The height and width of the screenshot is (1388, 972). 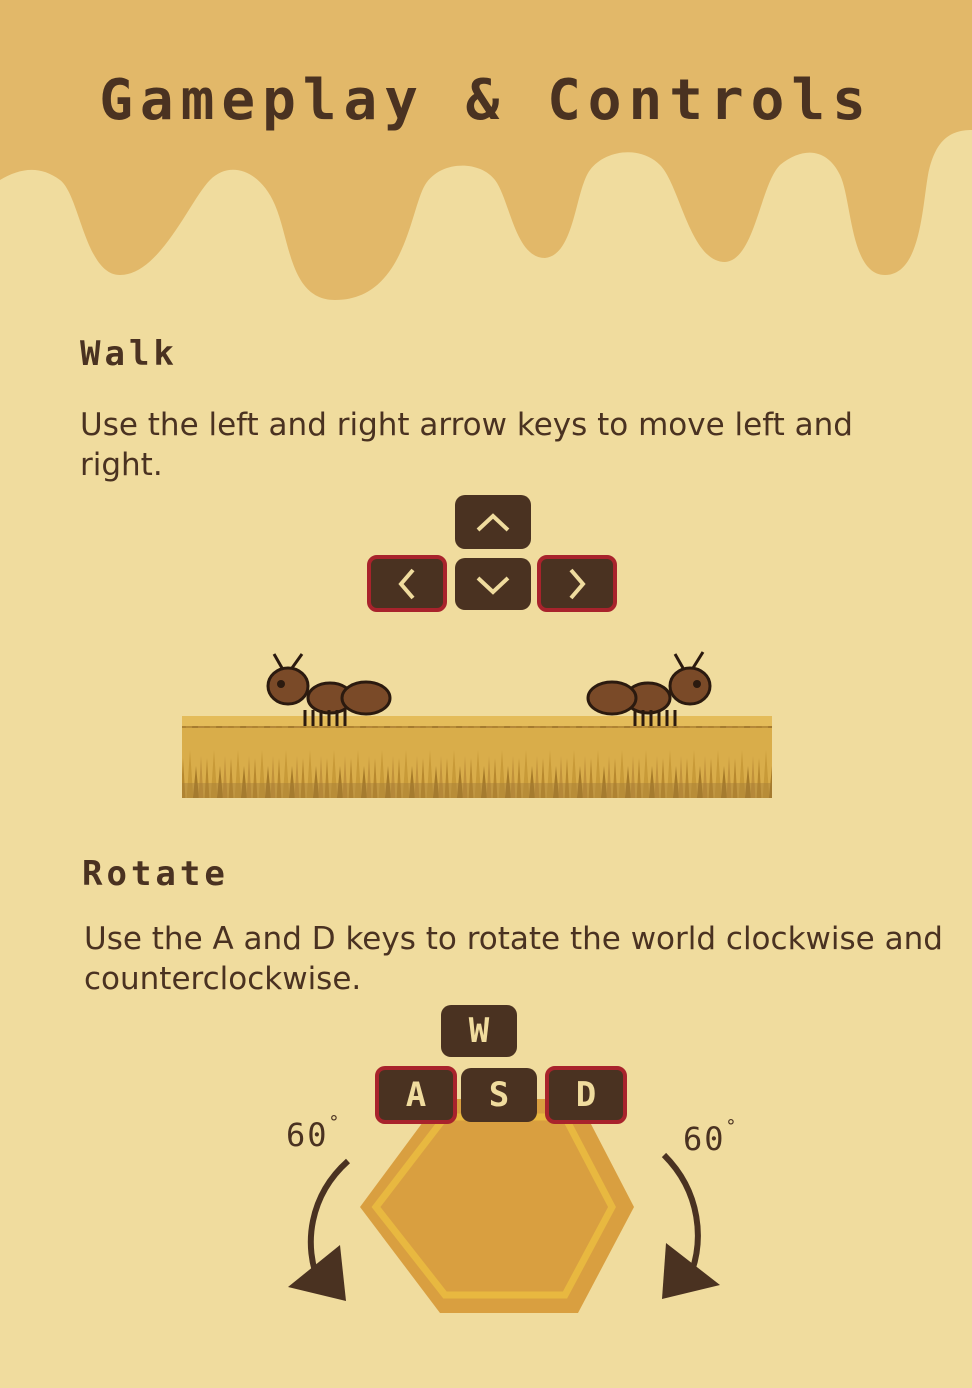 I want to click on right-arrow-key, so click(x=577, y=583).